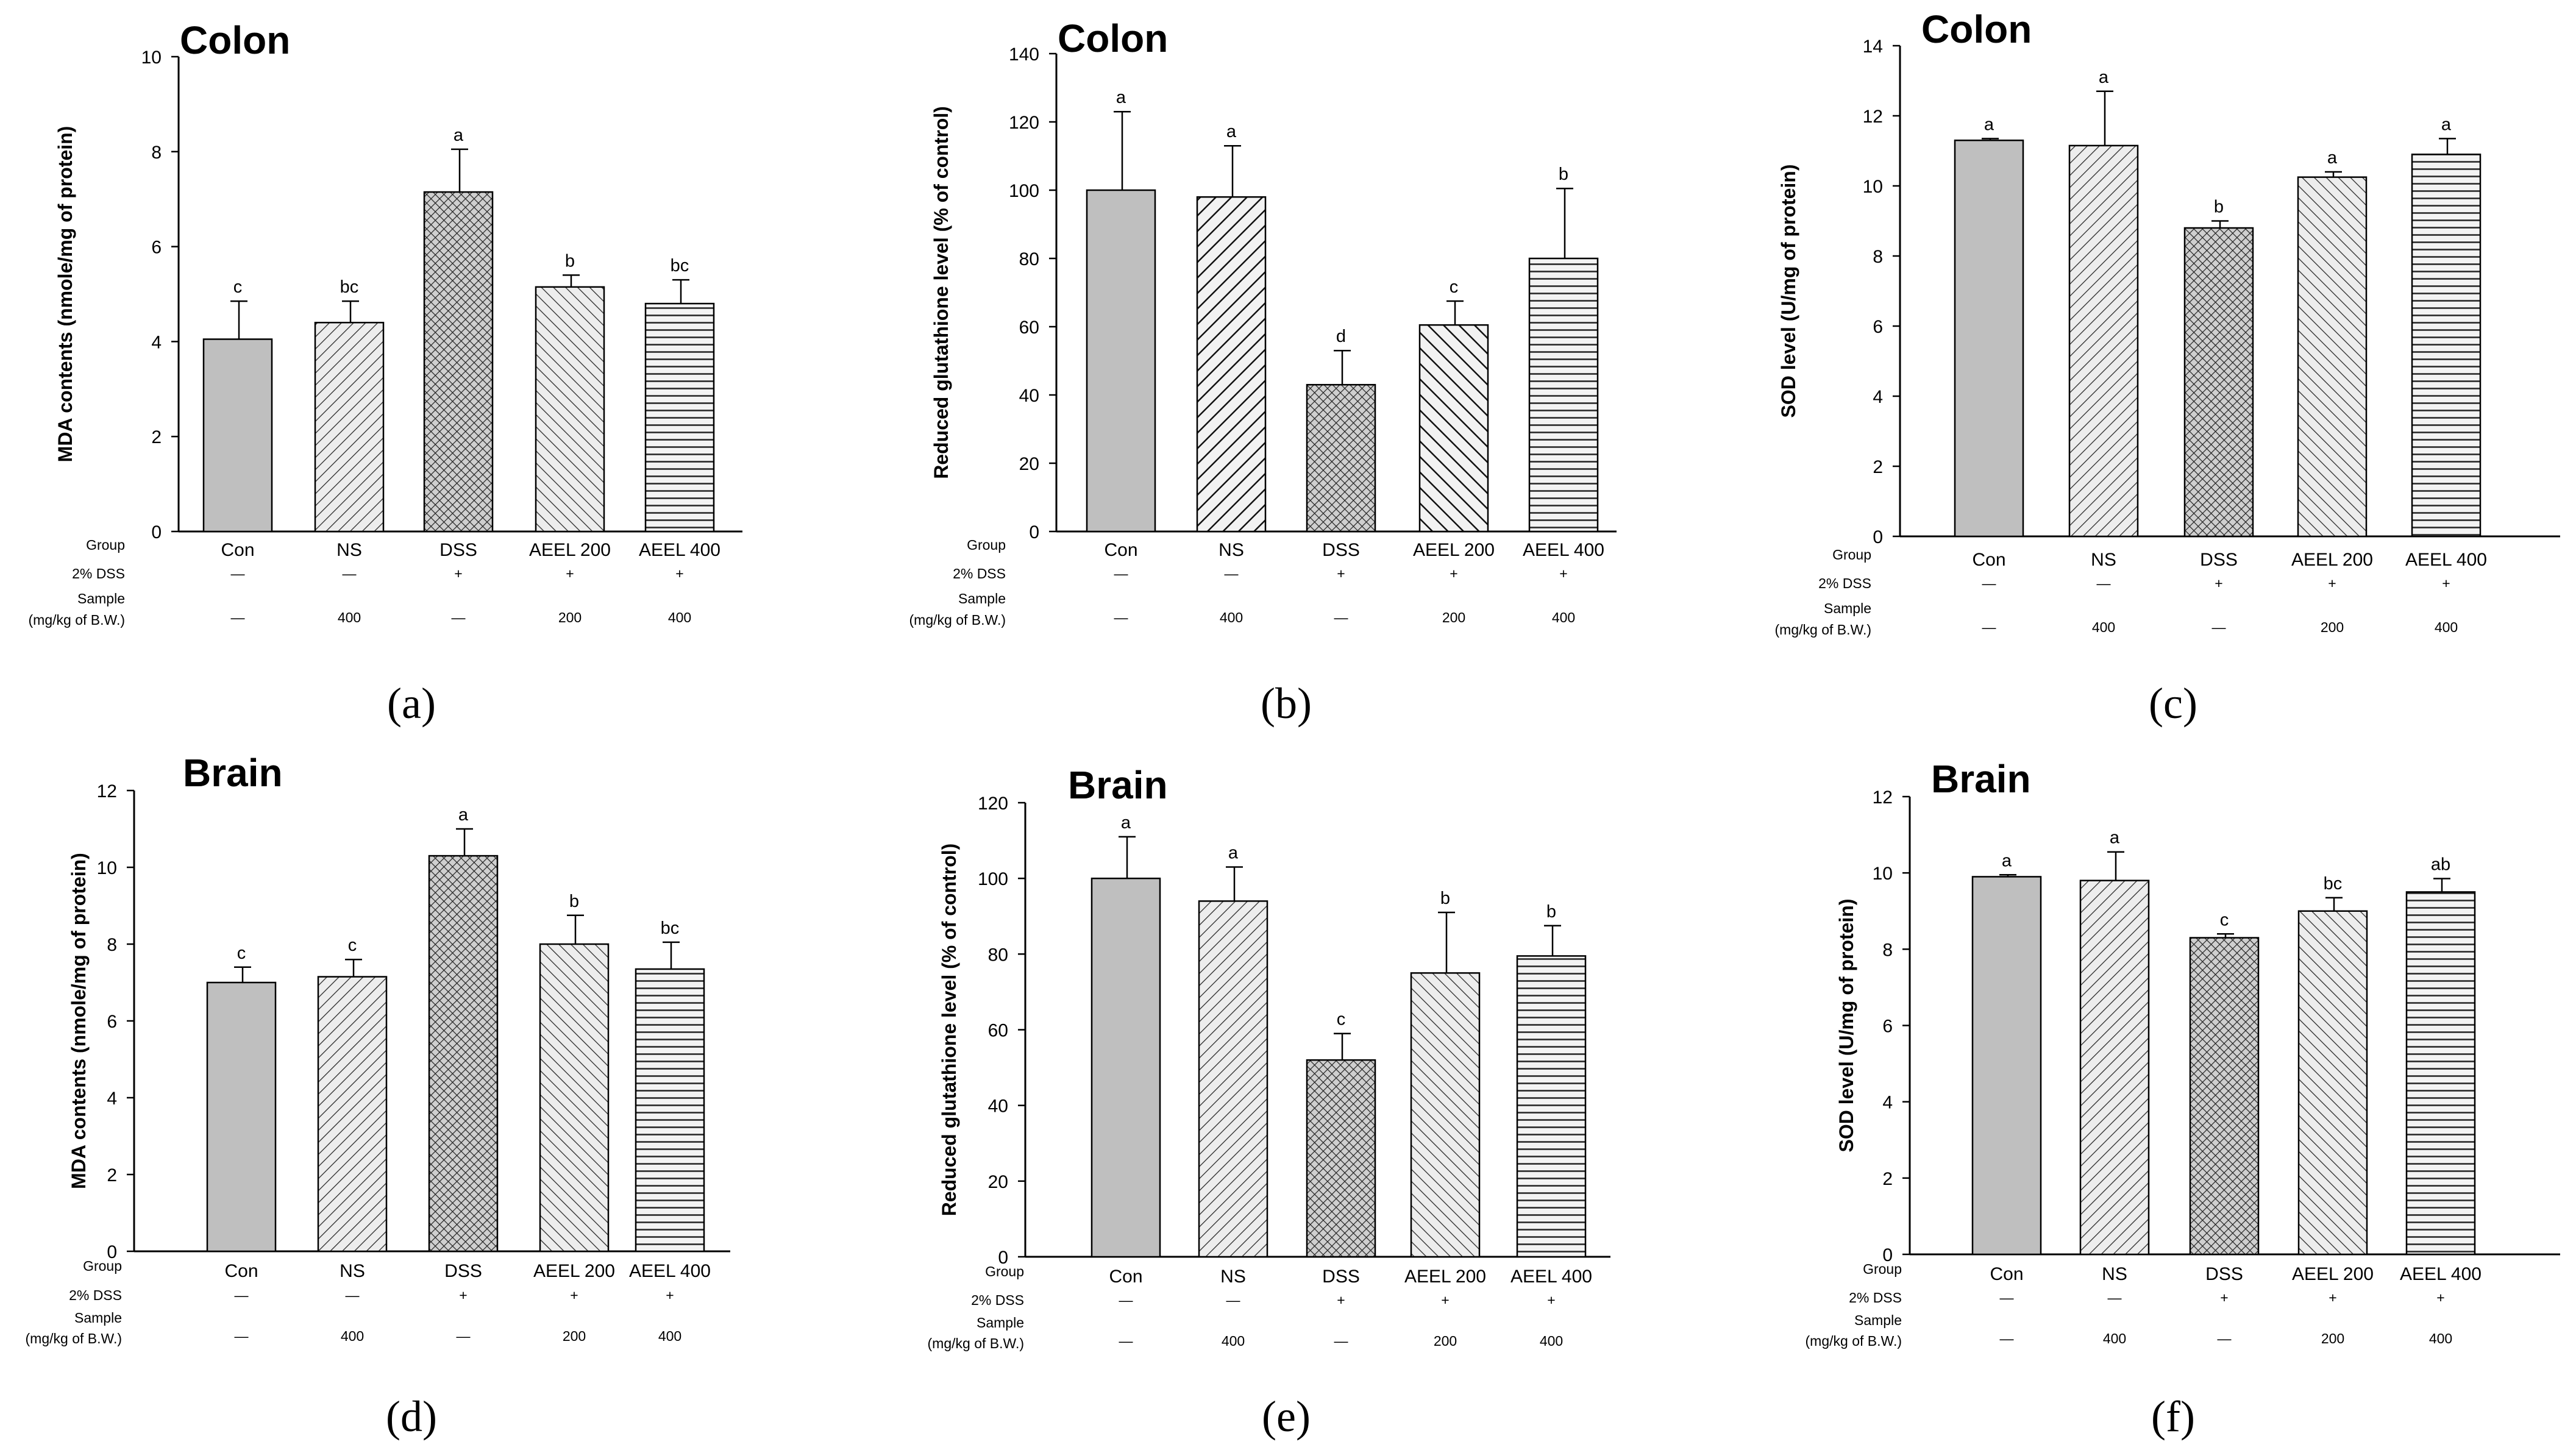 The image size is (2576, 1450). Describe the element at coordinates (998, 1031) in the screenshot. I see `y-tick-label: 60` at that location.